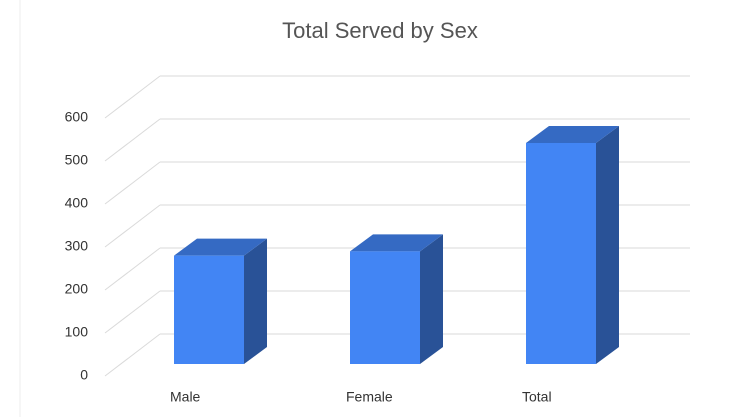  What do you see at coordinates (369, 397) in the screenshot?
I see `x-tick-label: Female` at bounding box center [369, 397].